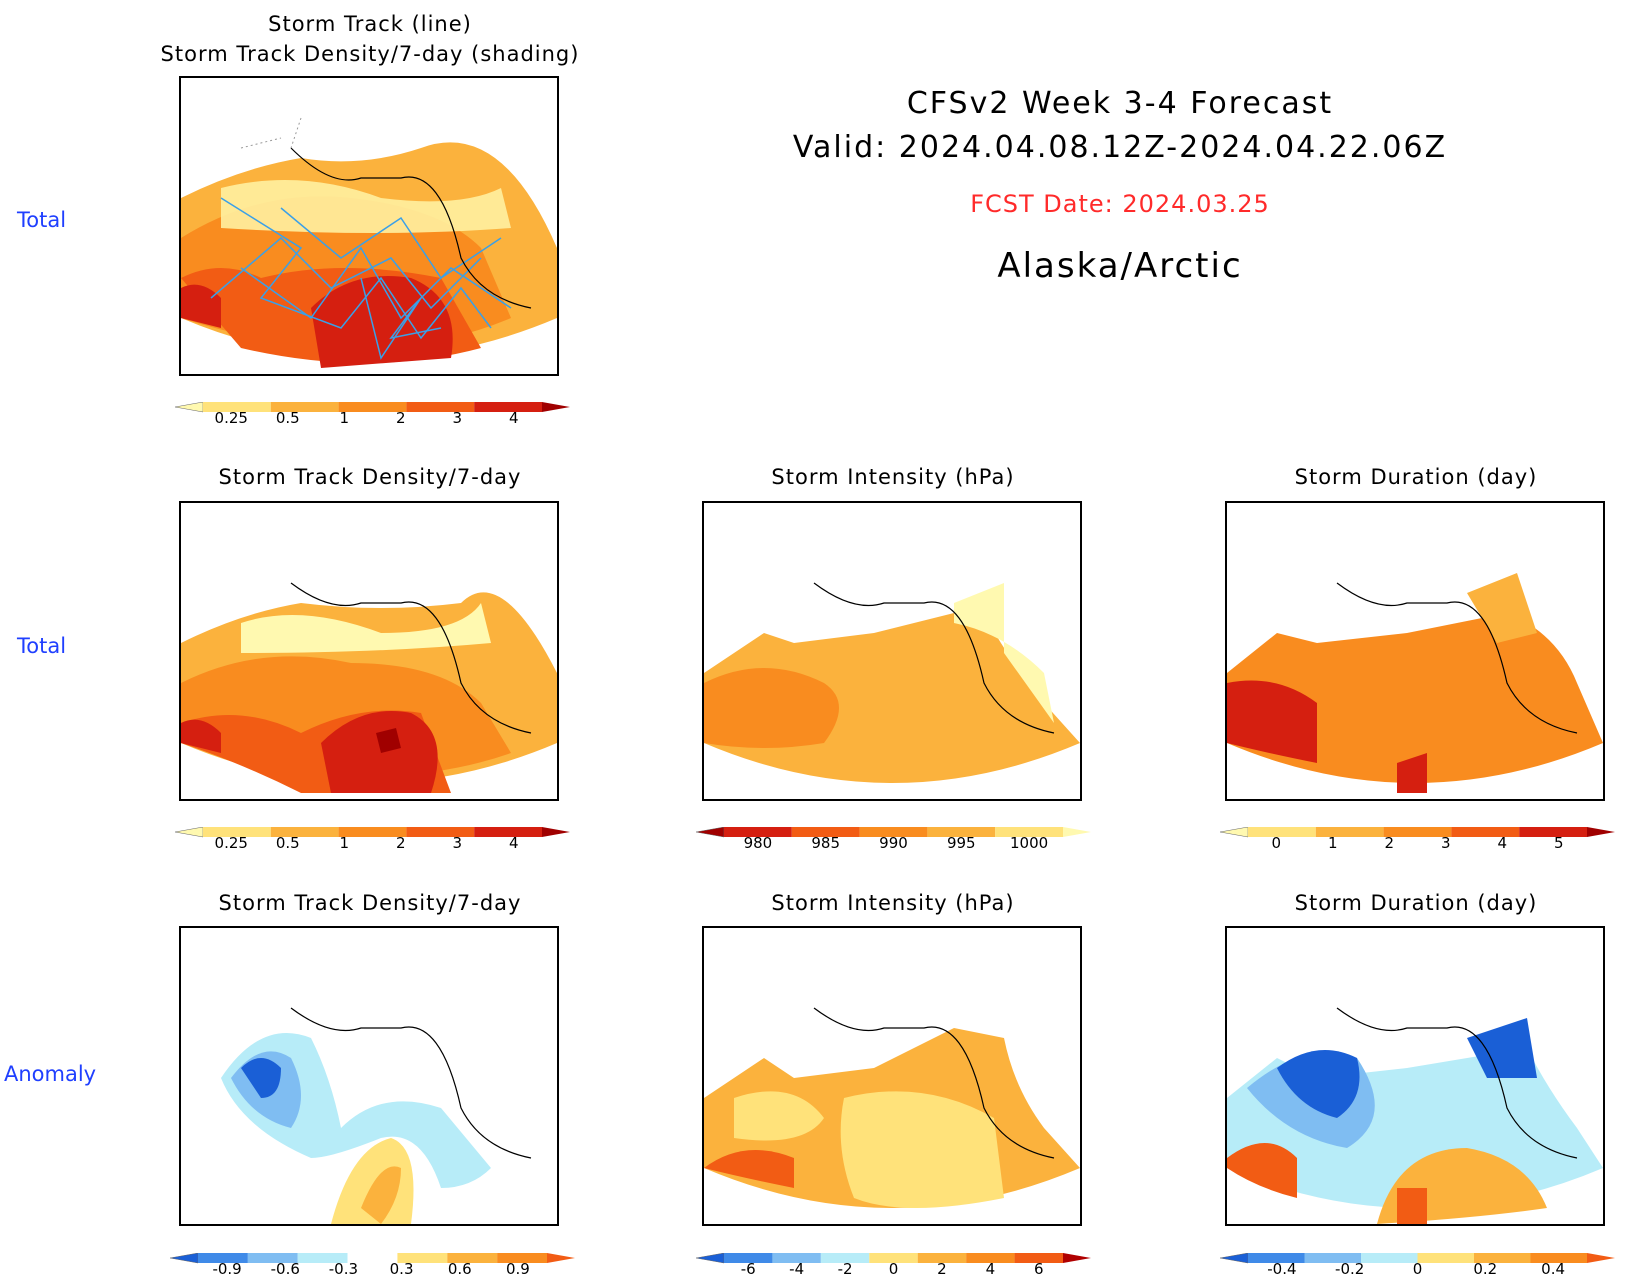  What do you see at coordinates (893, 1264) in the screenshot?
I see `colorbar-intensity-anomaly: -6 -4 -2 0 2 4 6` at bounding box center [893, 1264].